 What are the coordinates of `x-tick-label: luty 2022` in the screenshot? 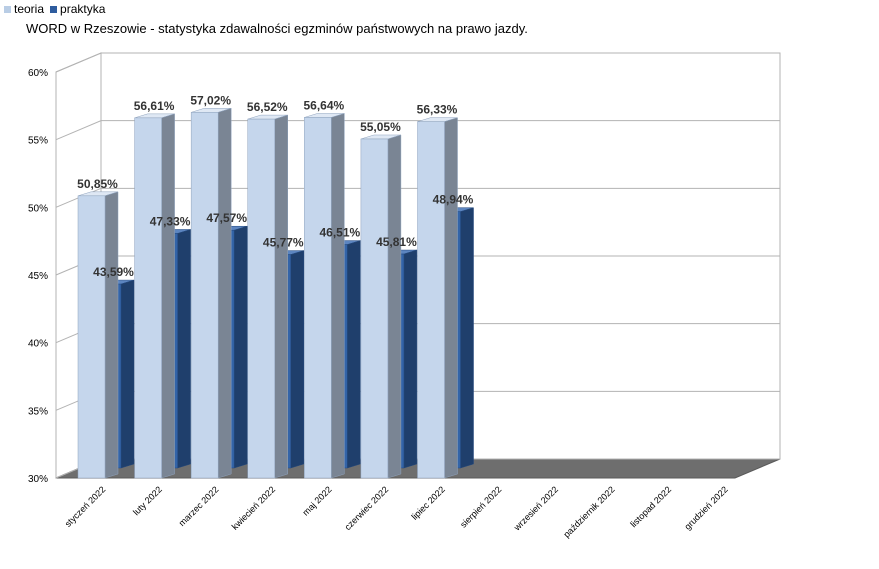 It's located at (147, 500).